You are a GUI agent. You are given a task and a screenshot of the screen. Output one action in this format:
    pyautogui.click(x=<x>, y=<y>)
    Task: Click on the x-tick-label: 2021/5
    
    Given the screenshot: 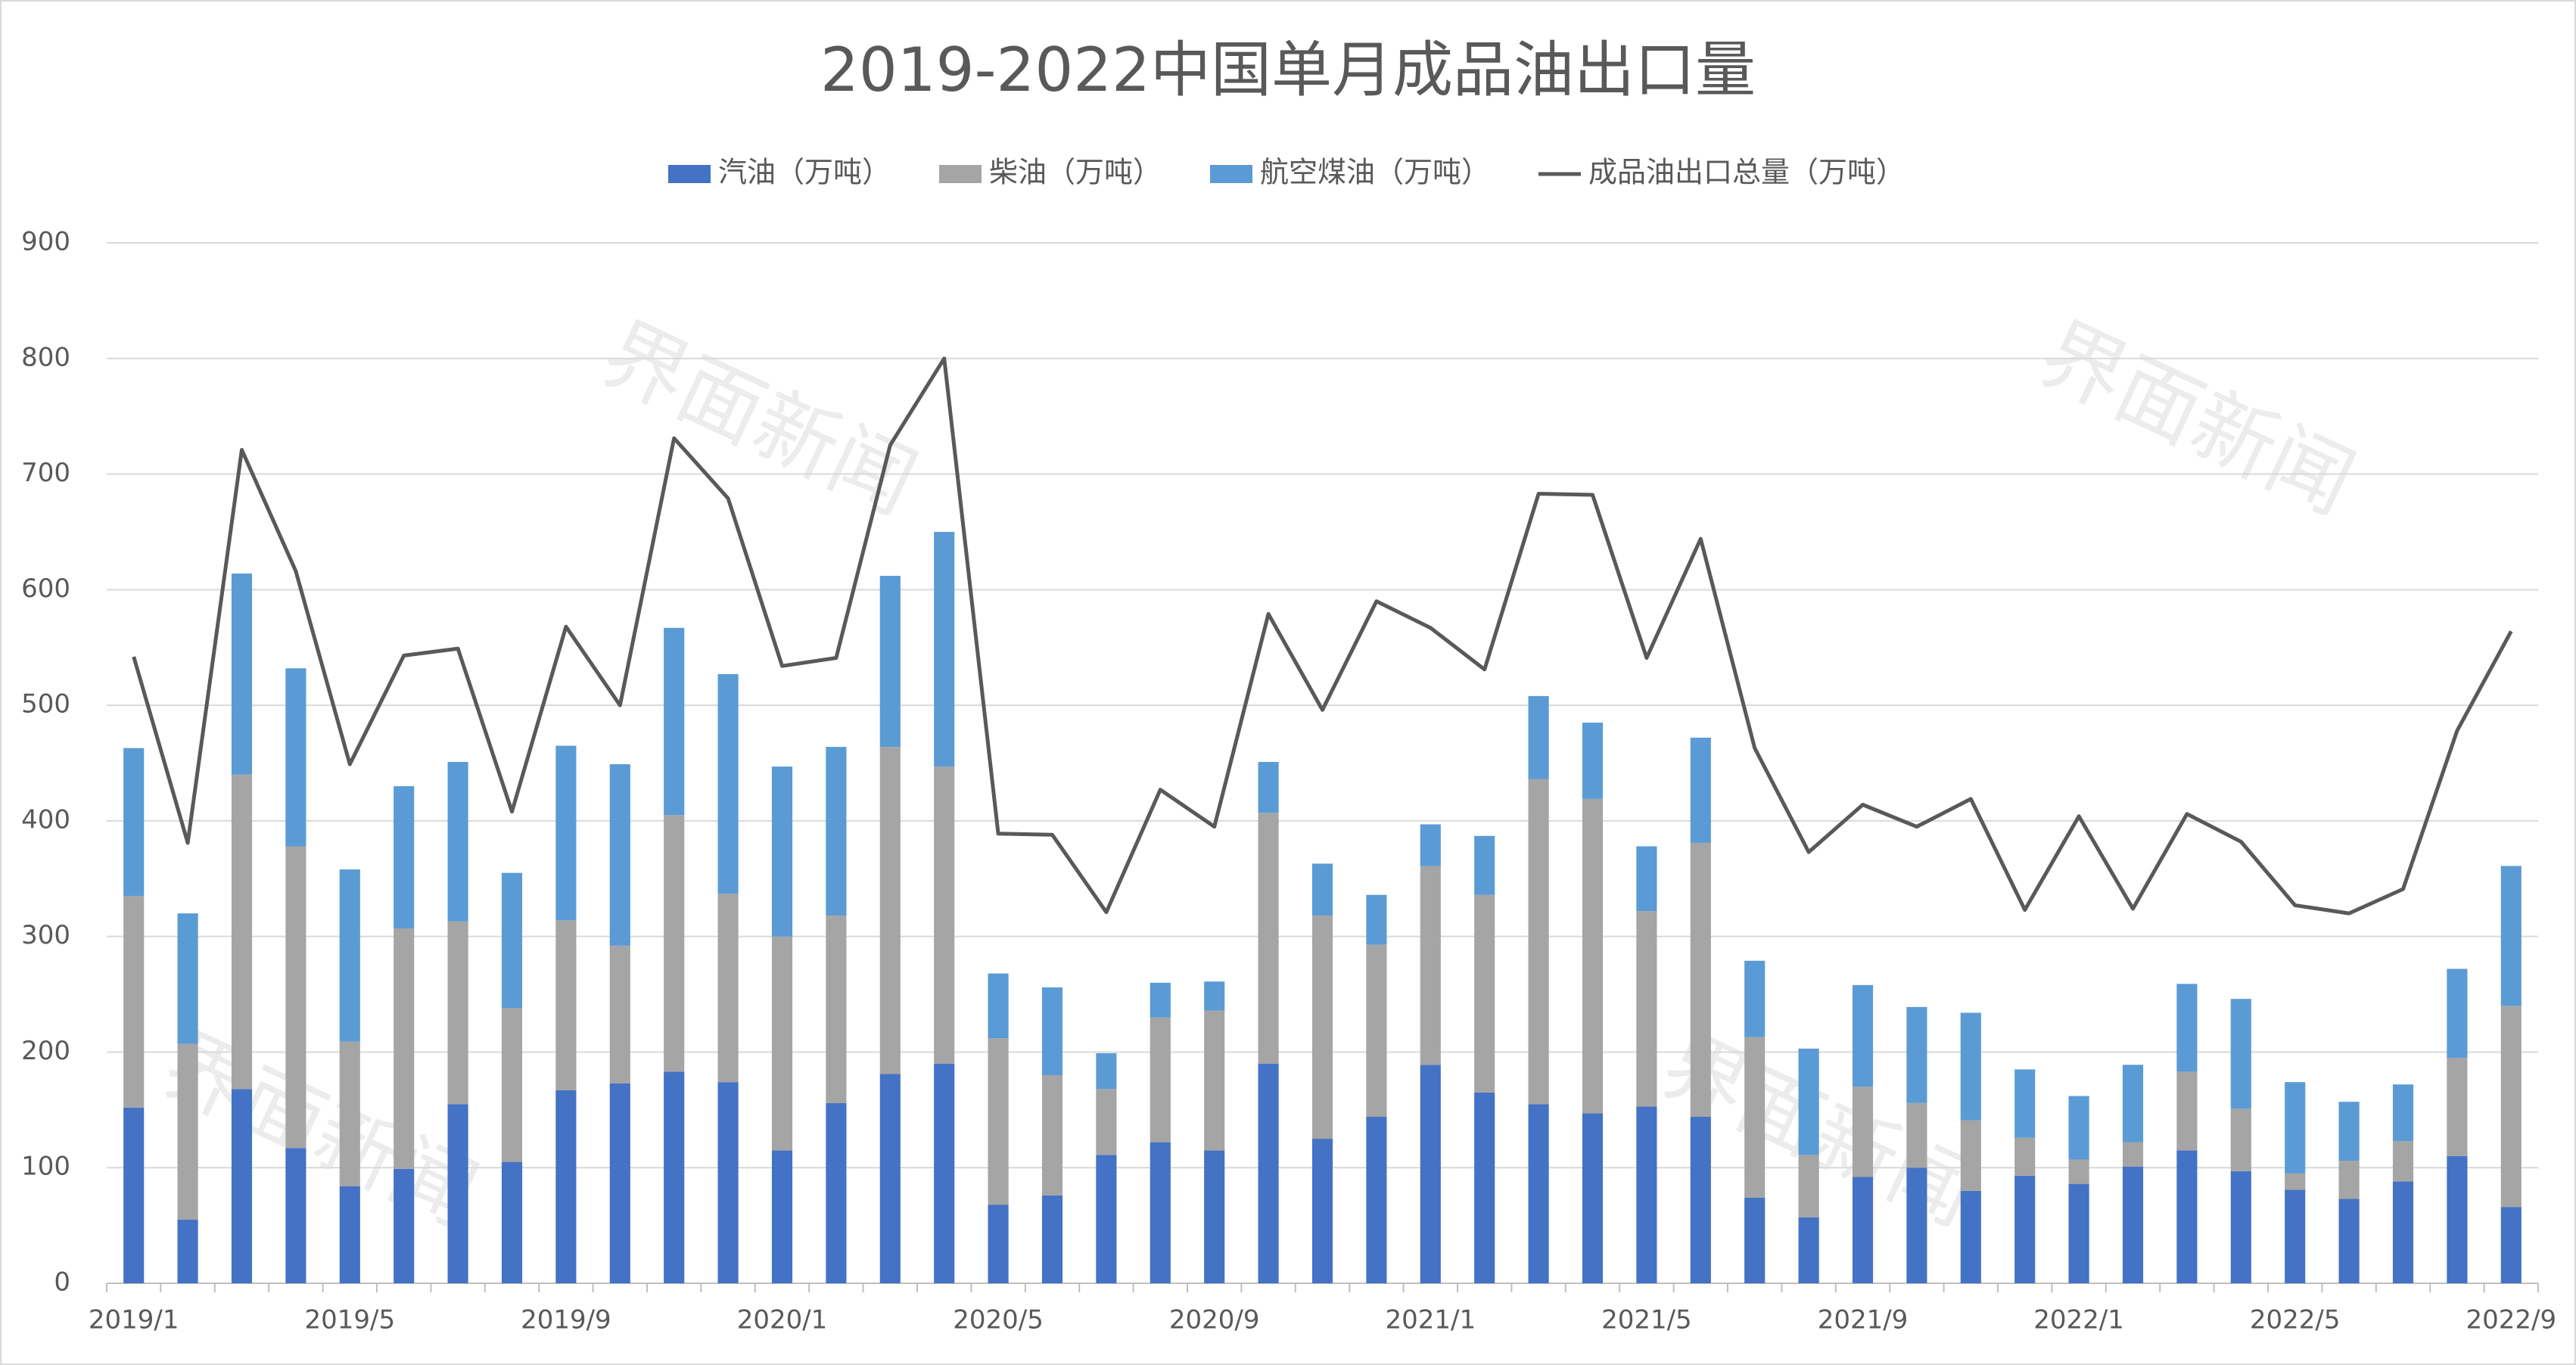 What is the action you would take?
    pyautogui.click(x=1646, y=1320)
    